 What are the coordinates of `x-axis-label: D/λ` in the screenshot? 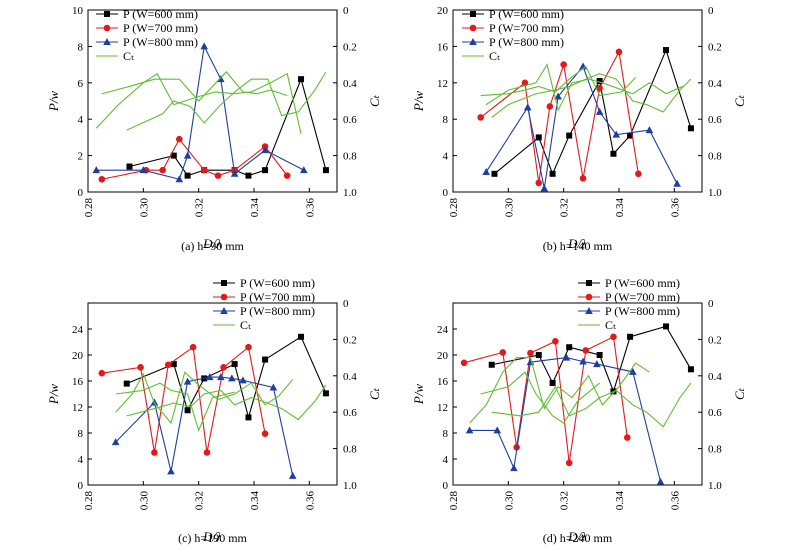 It's located at (212, 536).